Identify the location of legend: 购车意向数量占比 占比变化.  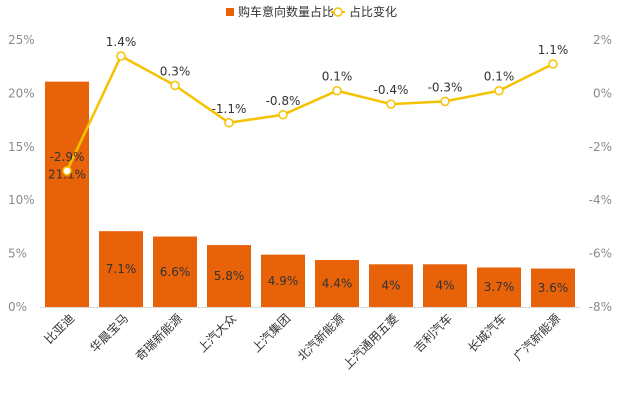
(311, 11).